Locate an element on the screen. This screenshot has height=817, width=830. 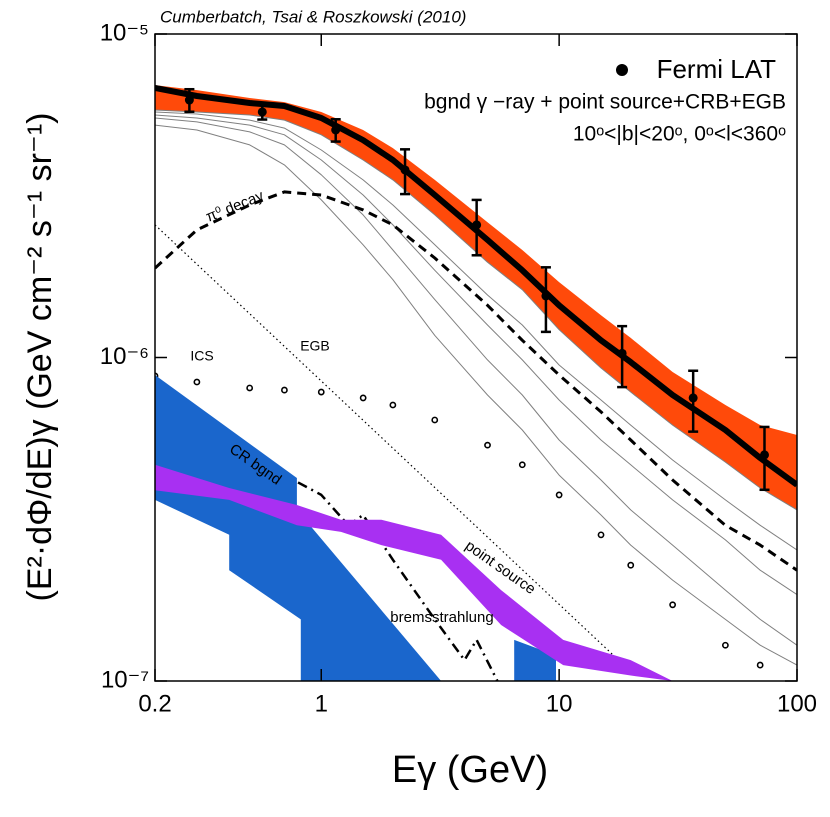
series-label: EGB is located at coordinates (315, 346).